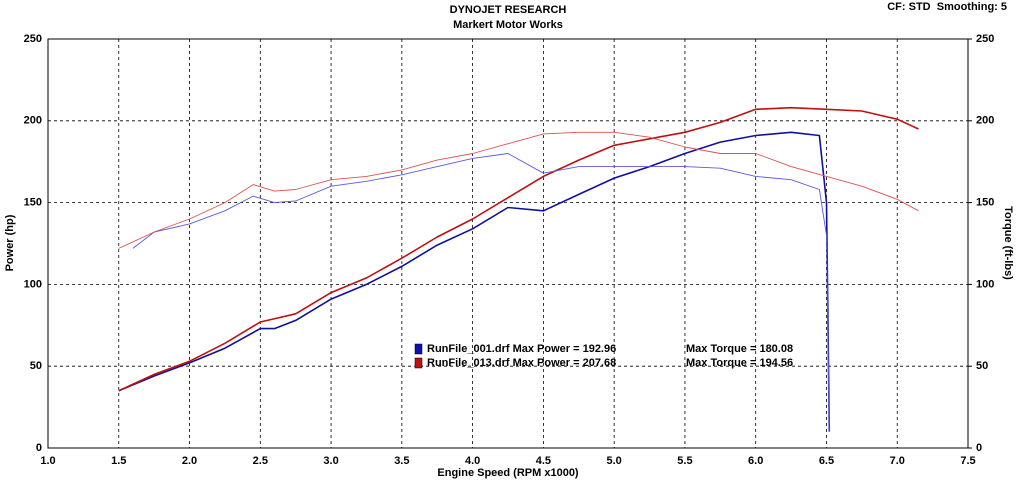 The width and height of the screenshot is (1017, 481). Describe the element at coordinates (826, 461) in the screenshot. I see `x-tick-label: 6.5` at that location.